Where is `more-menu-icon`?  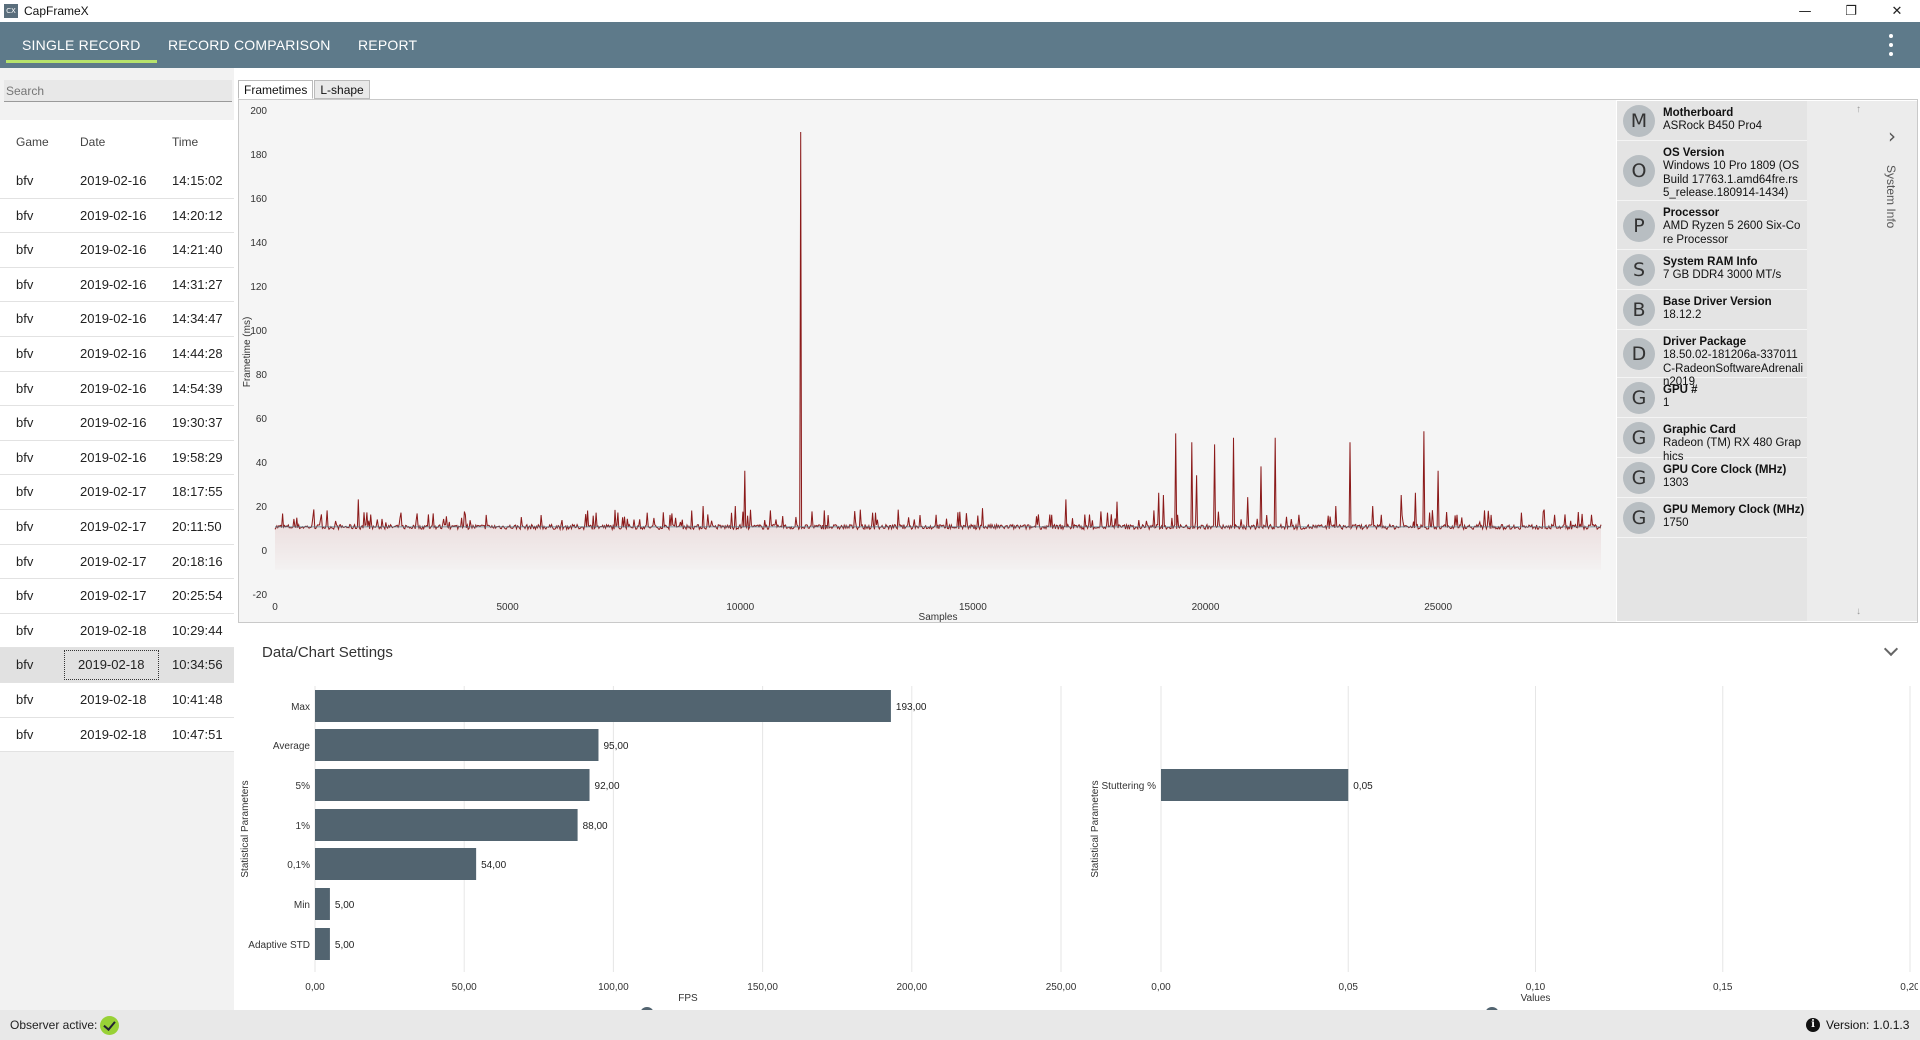
more-menu-icon is located at coordinates (1891, 45).